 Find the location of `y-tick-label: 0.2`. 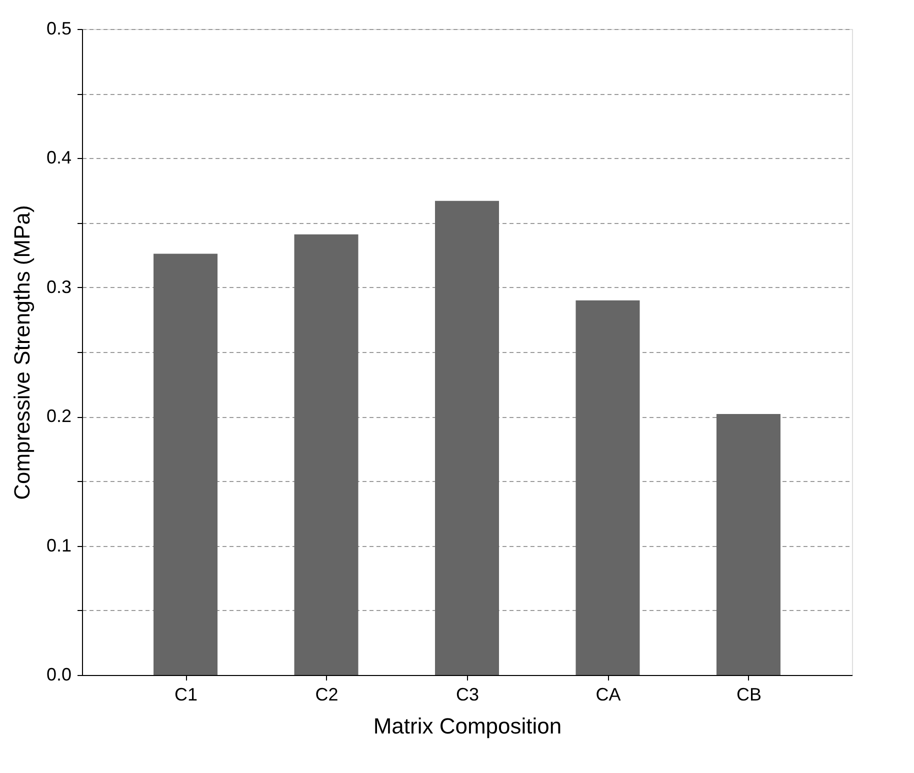

y-tick-label: 0.2 is located at coordinates (59, 416).